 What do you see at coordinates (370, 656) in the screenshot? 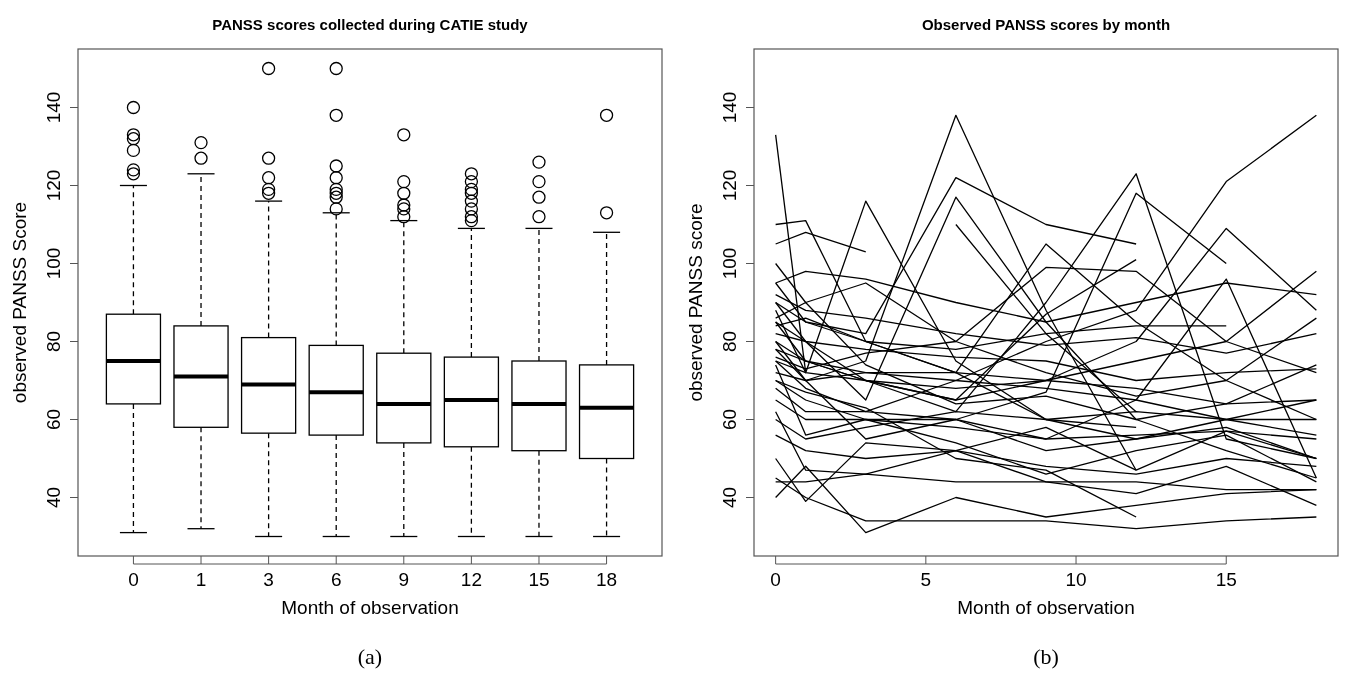
I see `text: (a)` at bounding box center [370, 656].